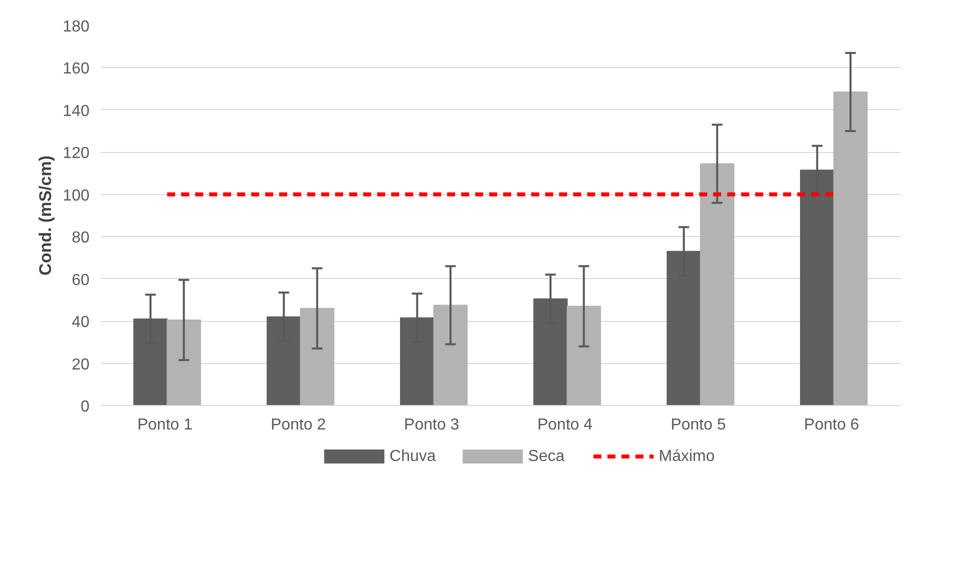 The width and height of the screenshot is (961, 578). What do you see at coordinates (76, 195) in the screenshot?
I see `y-tick-label: 100` at bounding box center [76, 195].